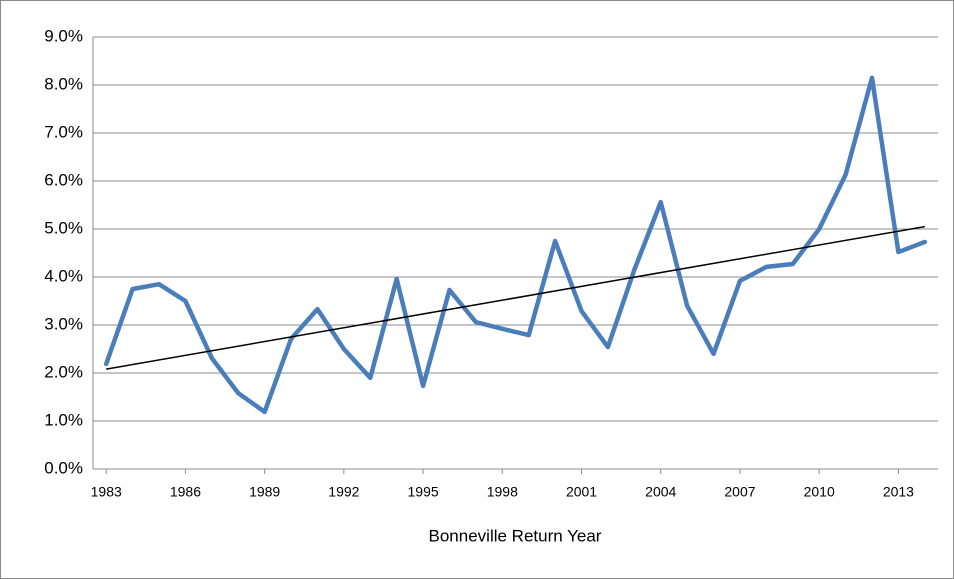  Describe the element at coordinates (63, 323) in the screenshot. I see `y-tick-label: 3.0%` at that location.